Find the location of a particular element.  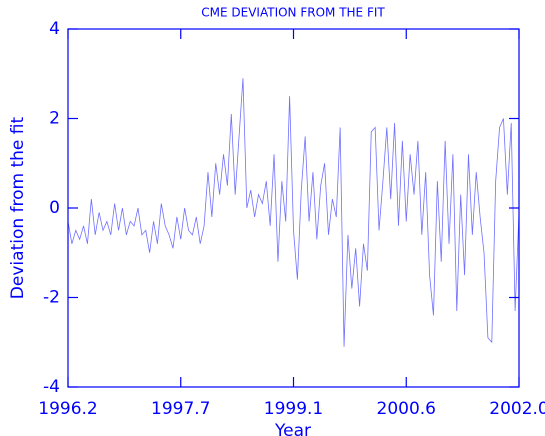

y-tick-label: 2 is located at coordinates (54, 119).